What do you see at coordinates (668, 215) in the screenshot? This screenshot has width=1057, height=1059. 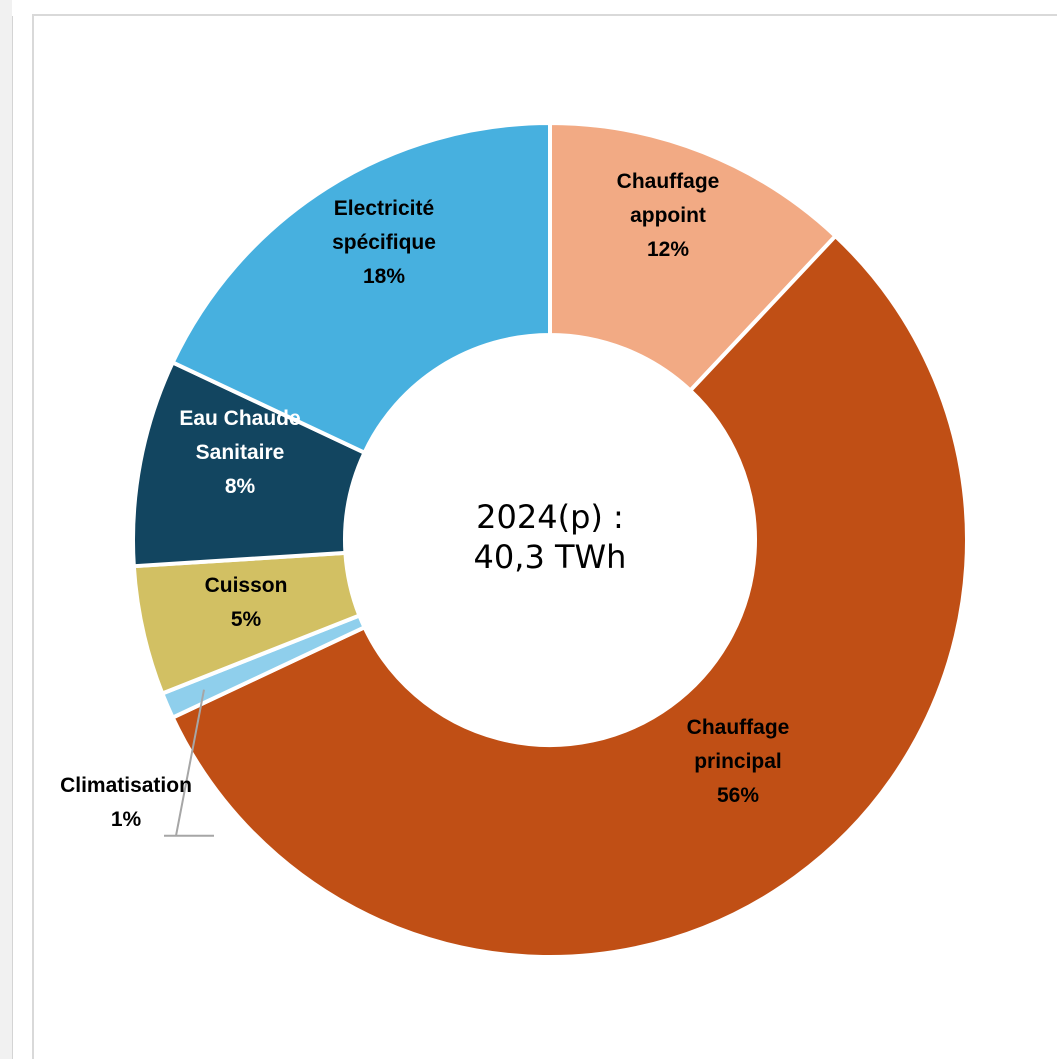 I see `slice-label-chauffage-appoint-line-2: appoint` at bounding box center [668, 215].